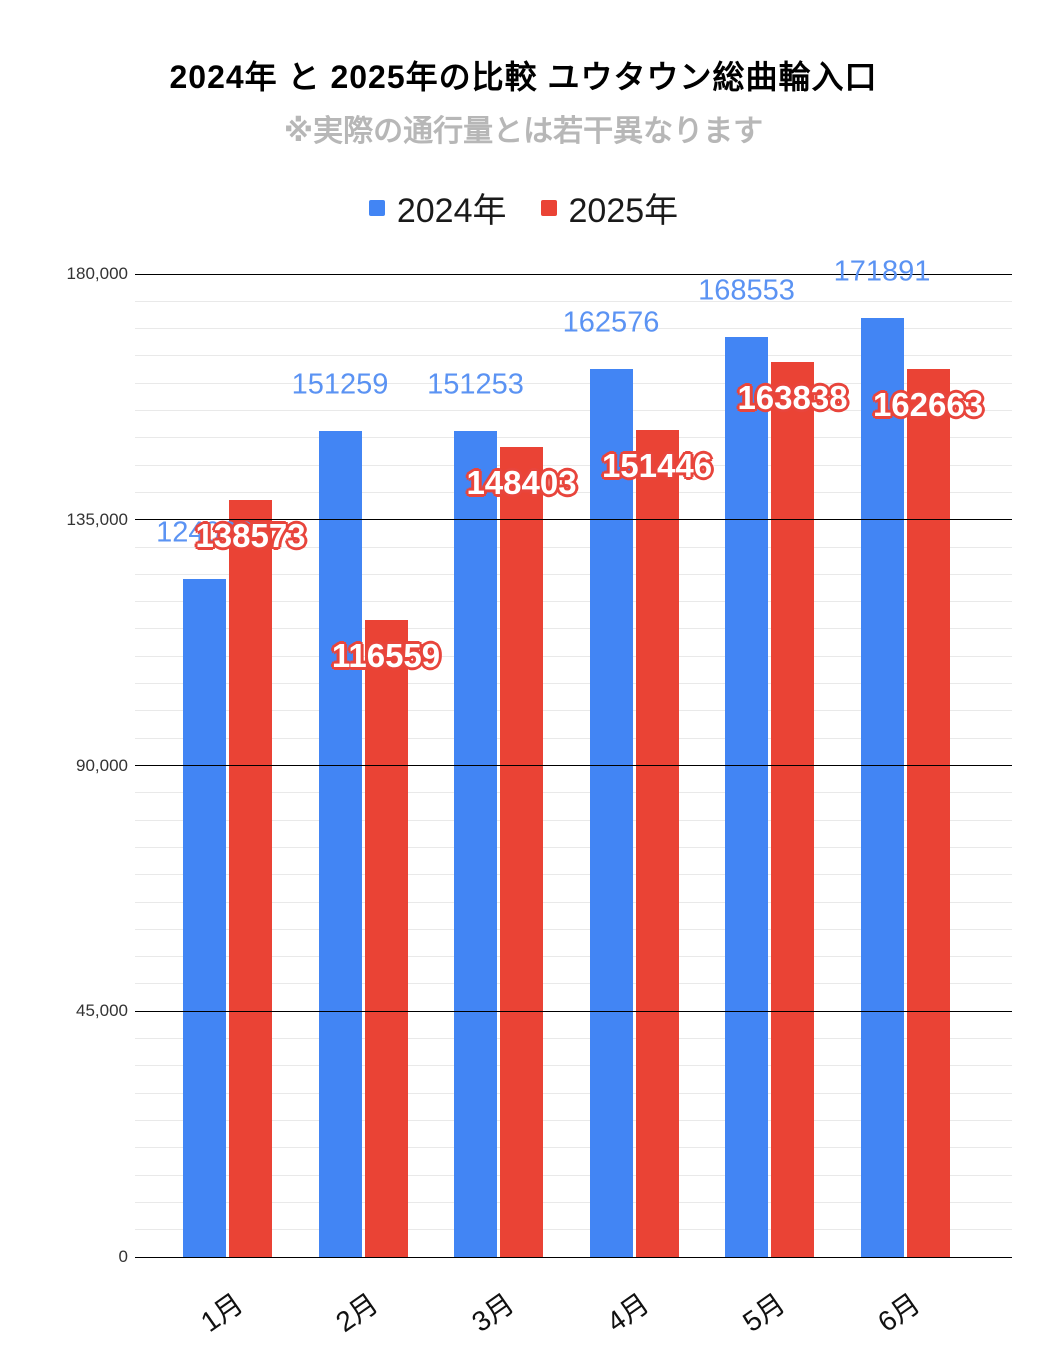 The height and width of the screenshot is (1364, 1047). I want to click on data-label-2024-2月: 151259, so click(340, 384).